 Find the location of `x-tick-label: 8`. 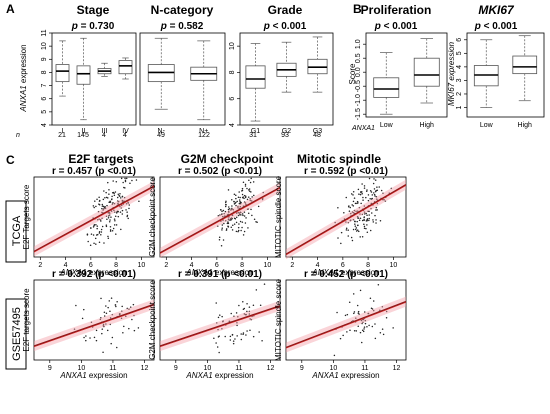

x-tick-label: 8 is located at coordinates (116, 265).